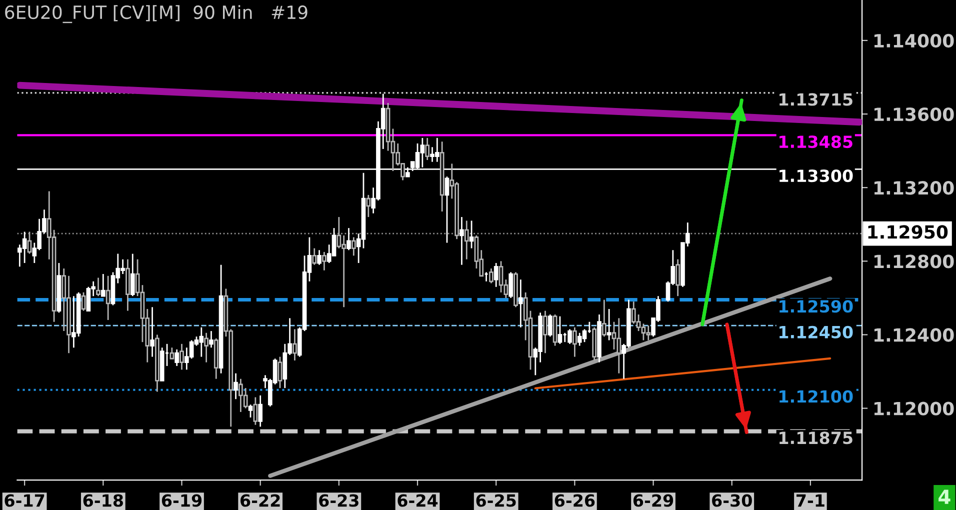  I want to click on x-tick-label: 6-19, so click(182, 500).